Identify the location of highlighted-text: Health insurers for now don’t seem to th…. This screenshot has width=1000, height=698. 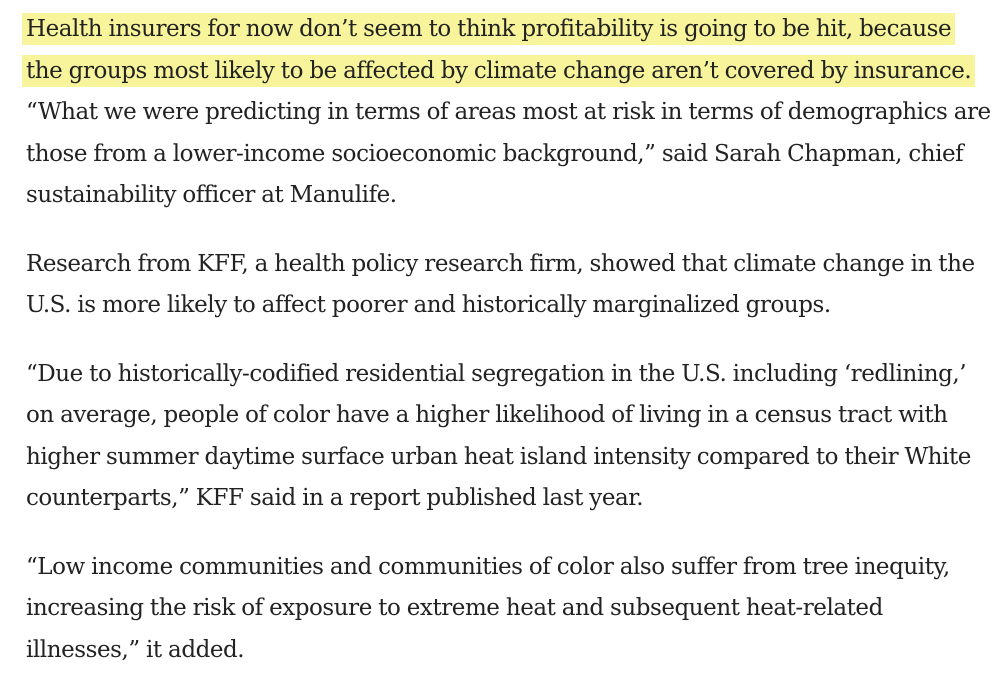
(499, 50).